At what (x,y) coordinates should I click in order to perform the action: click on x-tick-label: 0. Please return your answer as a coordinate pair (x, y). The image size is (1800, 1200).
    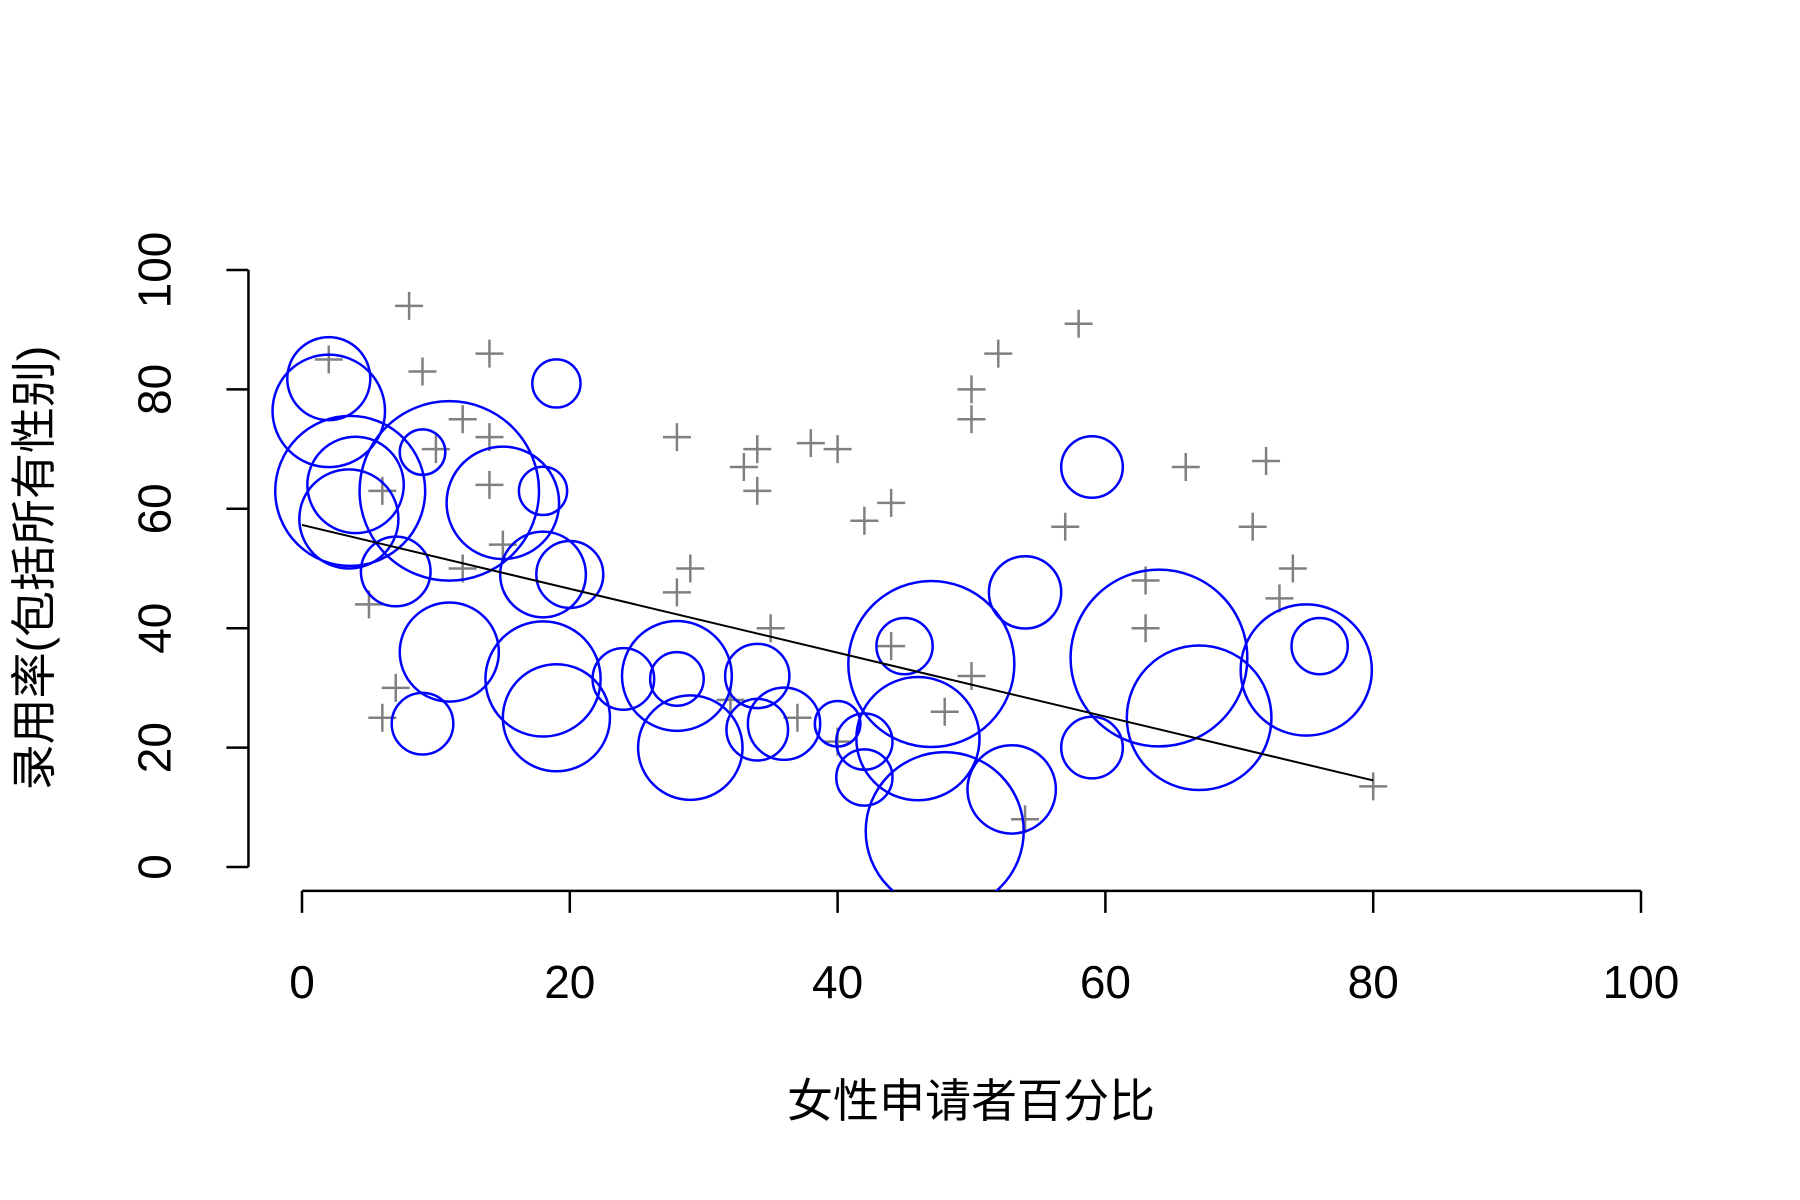
    Looking at the image, I should click on (302, 982).